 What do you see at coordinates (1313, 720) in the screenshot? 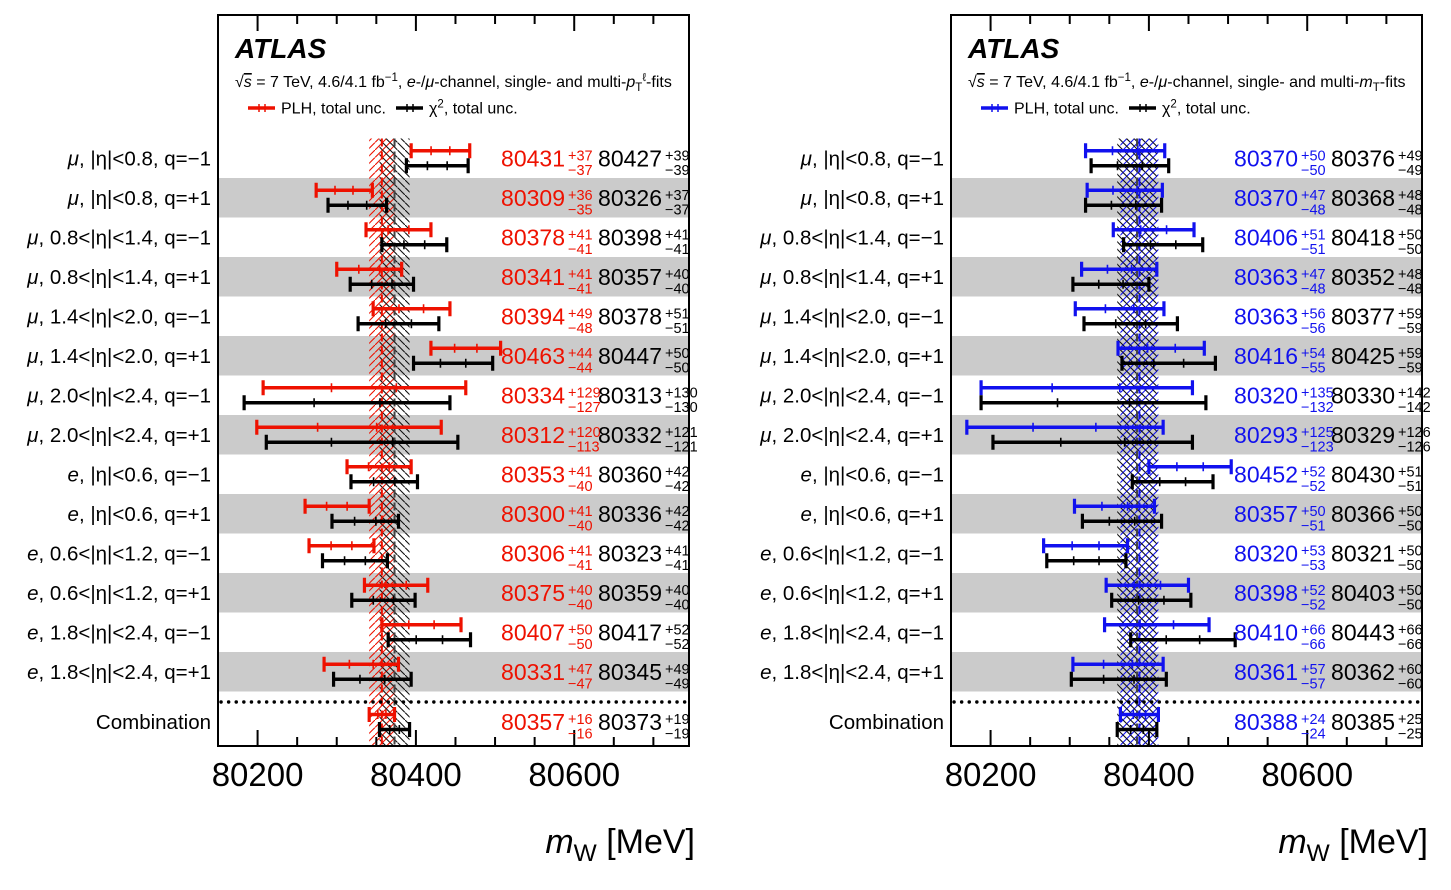
I see `plh-unc-up: +24` at bounding box center [1313, 720].